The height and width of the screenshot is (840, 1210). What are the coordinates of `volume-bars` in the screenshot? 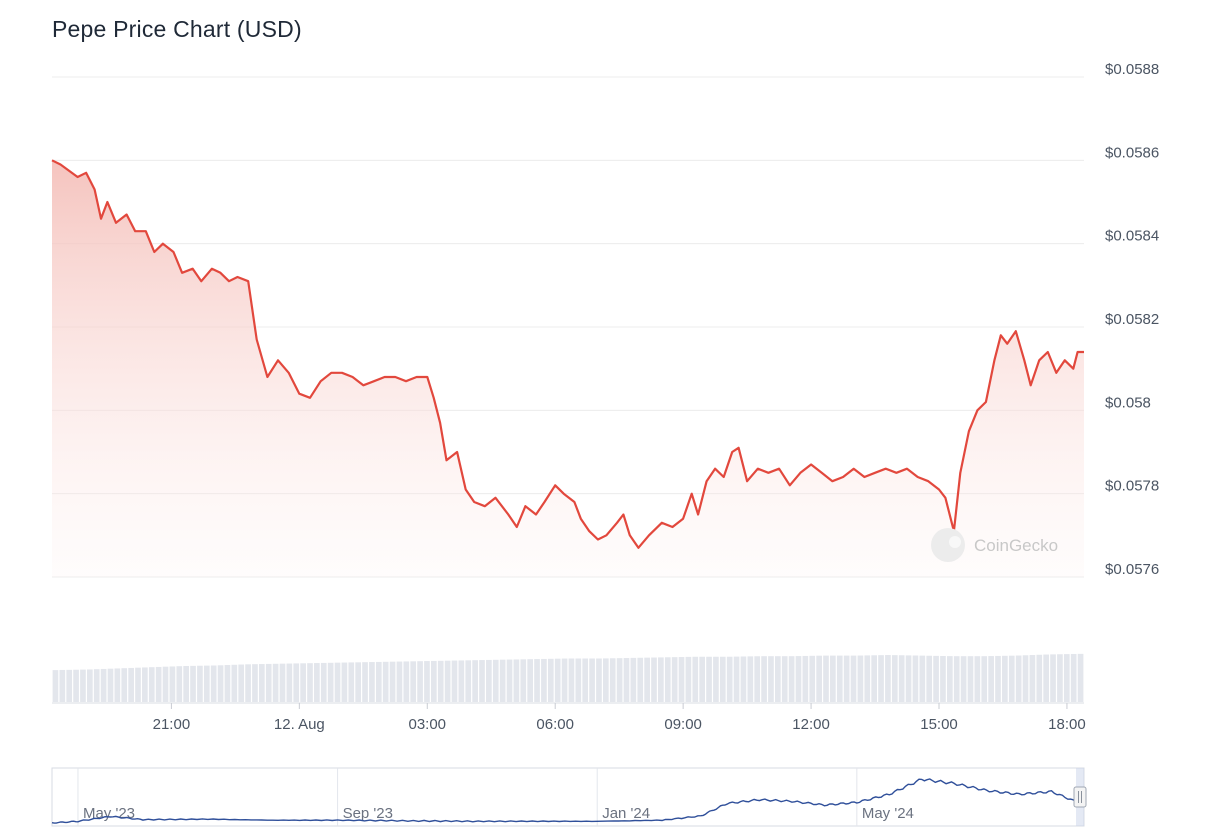 It's located at (568, 677).